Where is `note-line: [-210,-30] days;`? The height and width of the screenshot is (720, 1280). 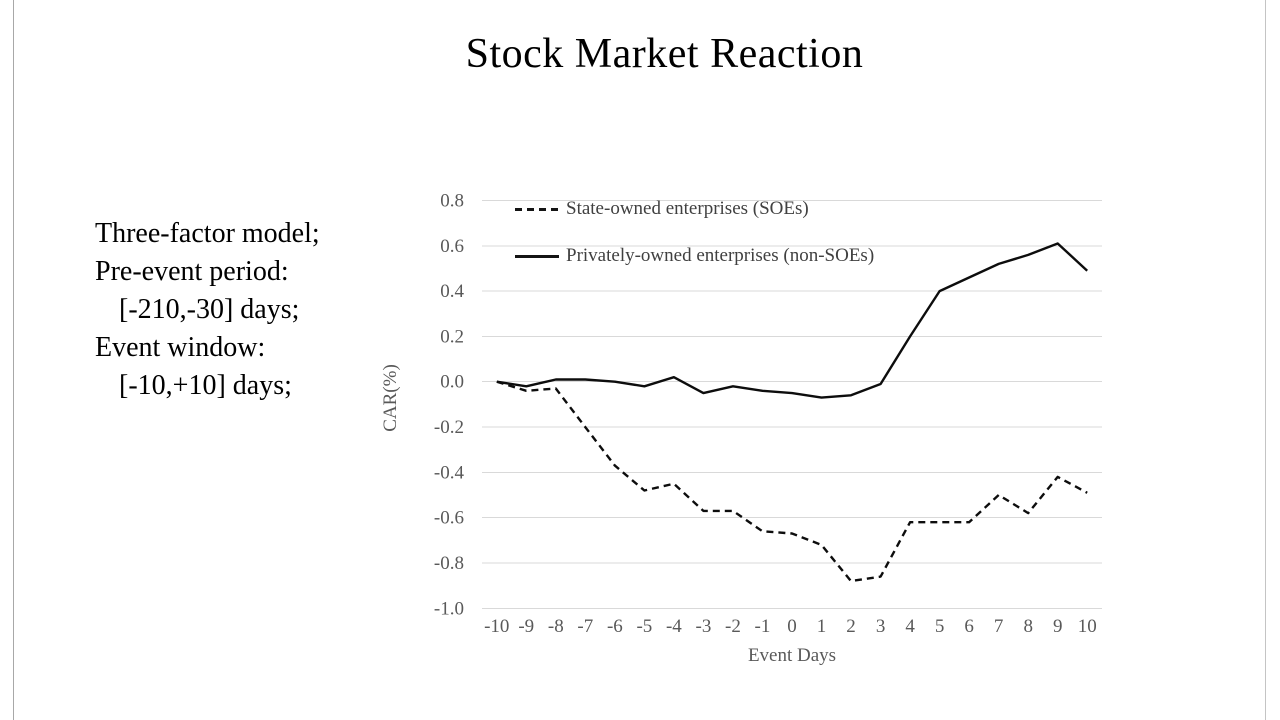 note-line: [-210,-30] days; is located at coordinates (209, 309).